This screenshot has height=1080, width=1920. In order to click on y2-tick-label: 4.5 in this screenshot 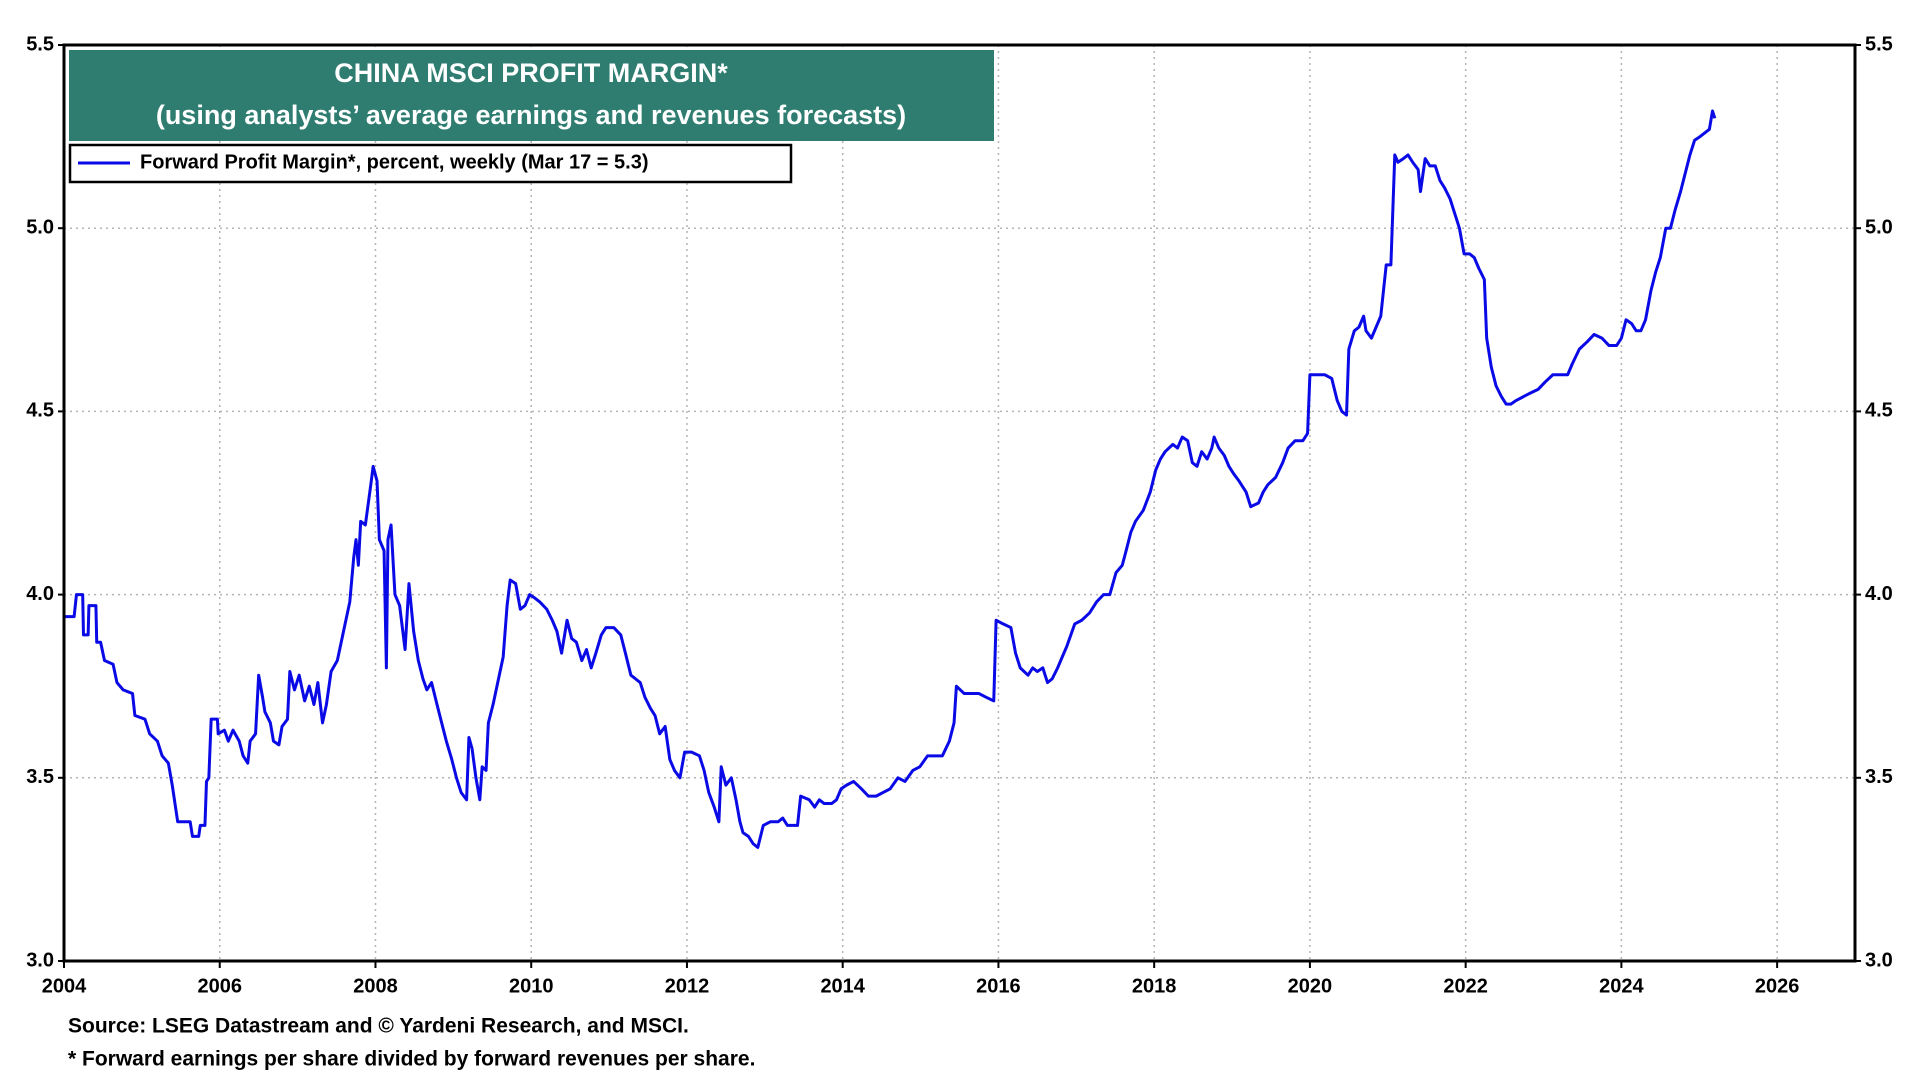, I will do `click(1879, 411)`.